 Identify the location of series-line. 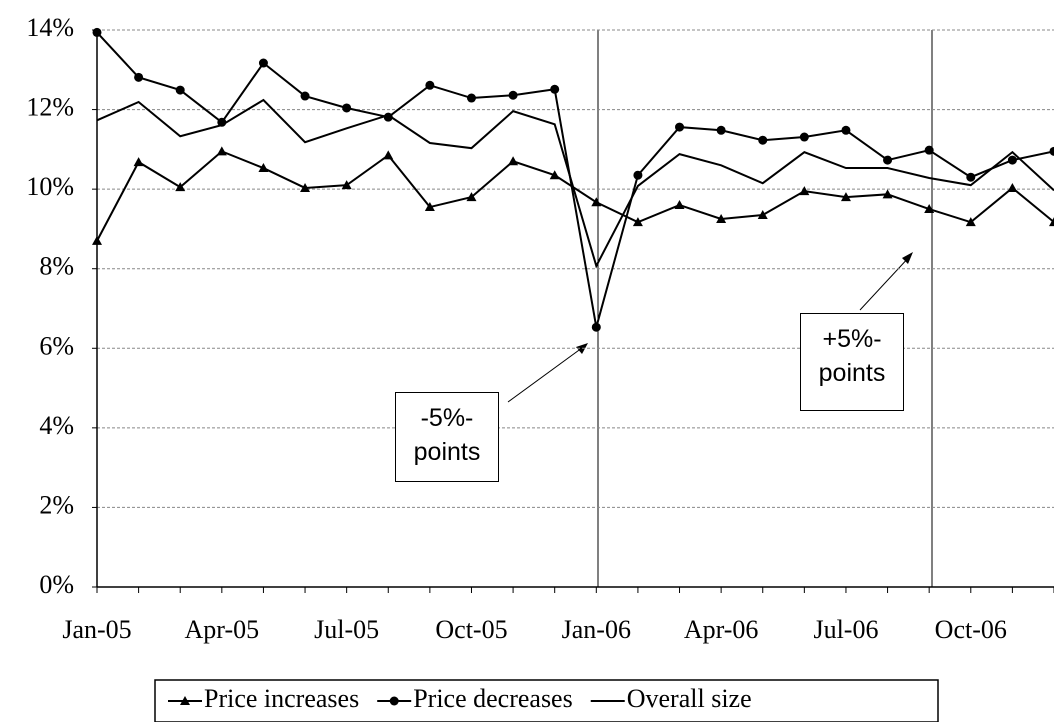
(575, 196).